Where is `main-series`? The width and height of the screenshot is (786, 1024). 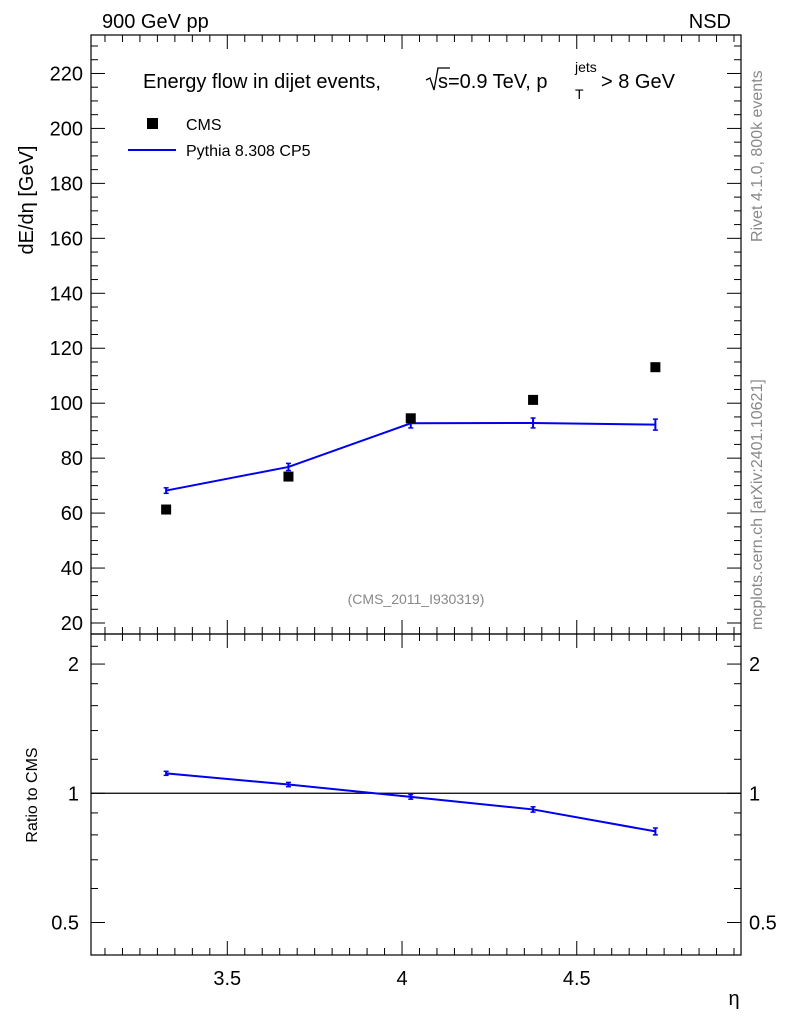 main-series is located at coordinates (411, 438).